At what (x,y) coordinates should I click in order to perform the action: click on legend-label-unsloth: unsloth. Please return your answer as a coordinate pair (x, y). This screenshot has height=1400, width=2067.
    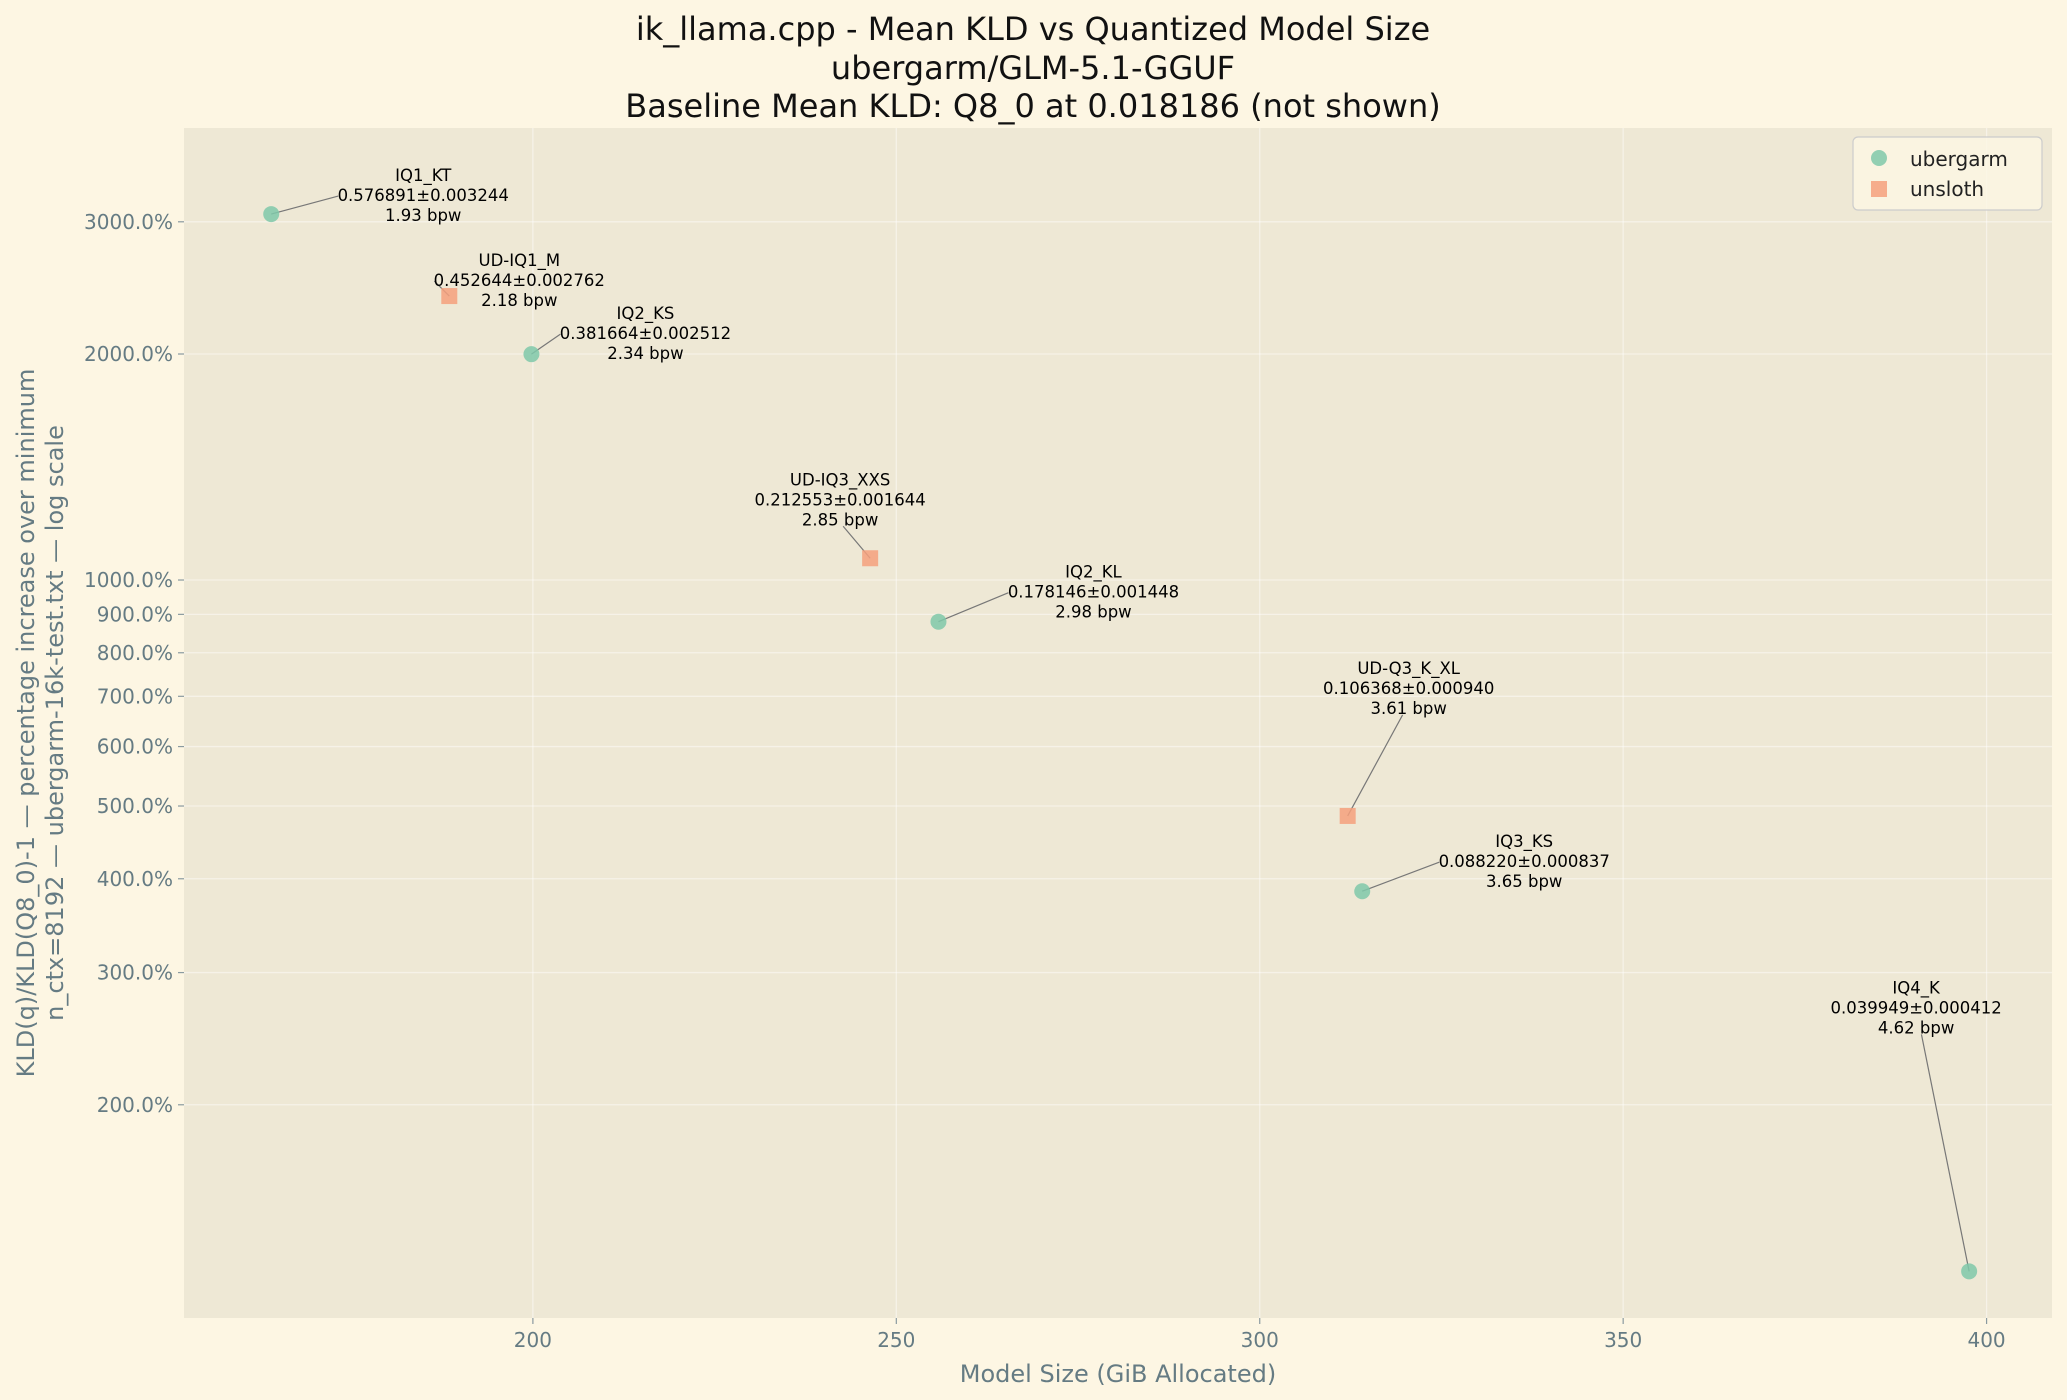
    Looking at the image, I should click on (1947, 189).